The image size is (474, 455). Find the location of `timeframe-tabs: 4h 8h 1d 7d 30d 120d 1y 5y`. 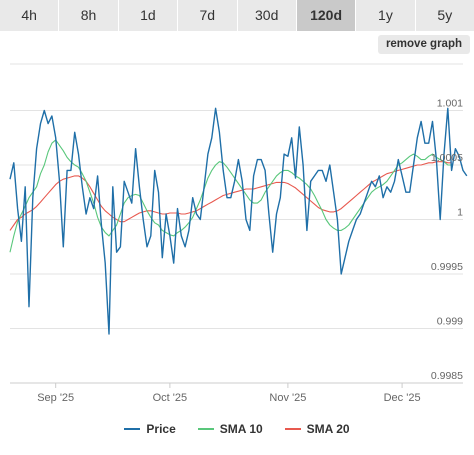

timeframe-tabs: 4h 8h 1d 7d 30d 120d 1y 5y is located at coordinates (237, 15).